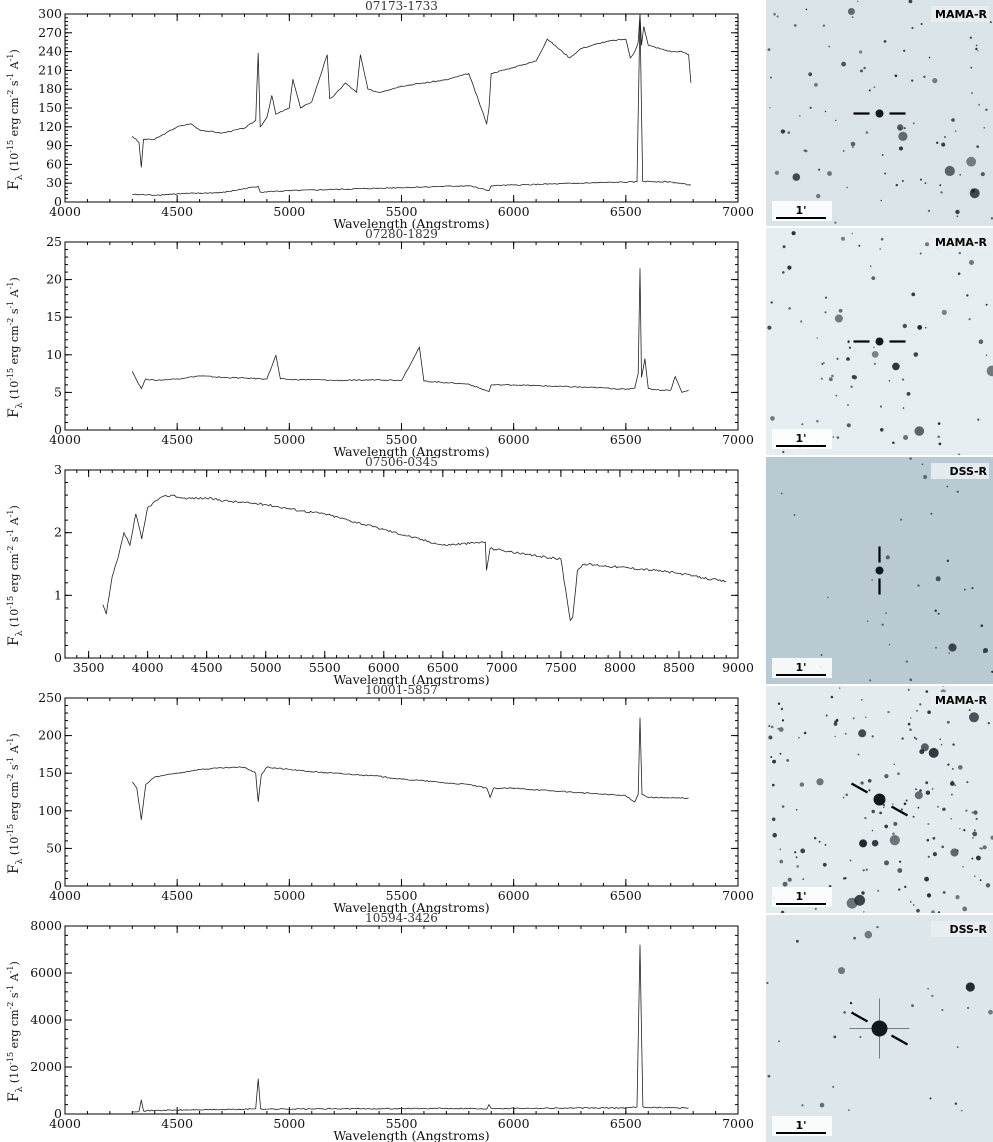 This screenshot has height=1142, width=993. Describe the element at coordinates (620, 667) in the screenshot. I see `x-tick-label: 8000` at that location.